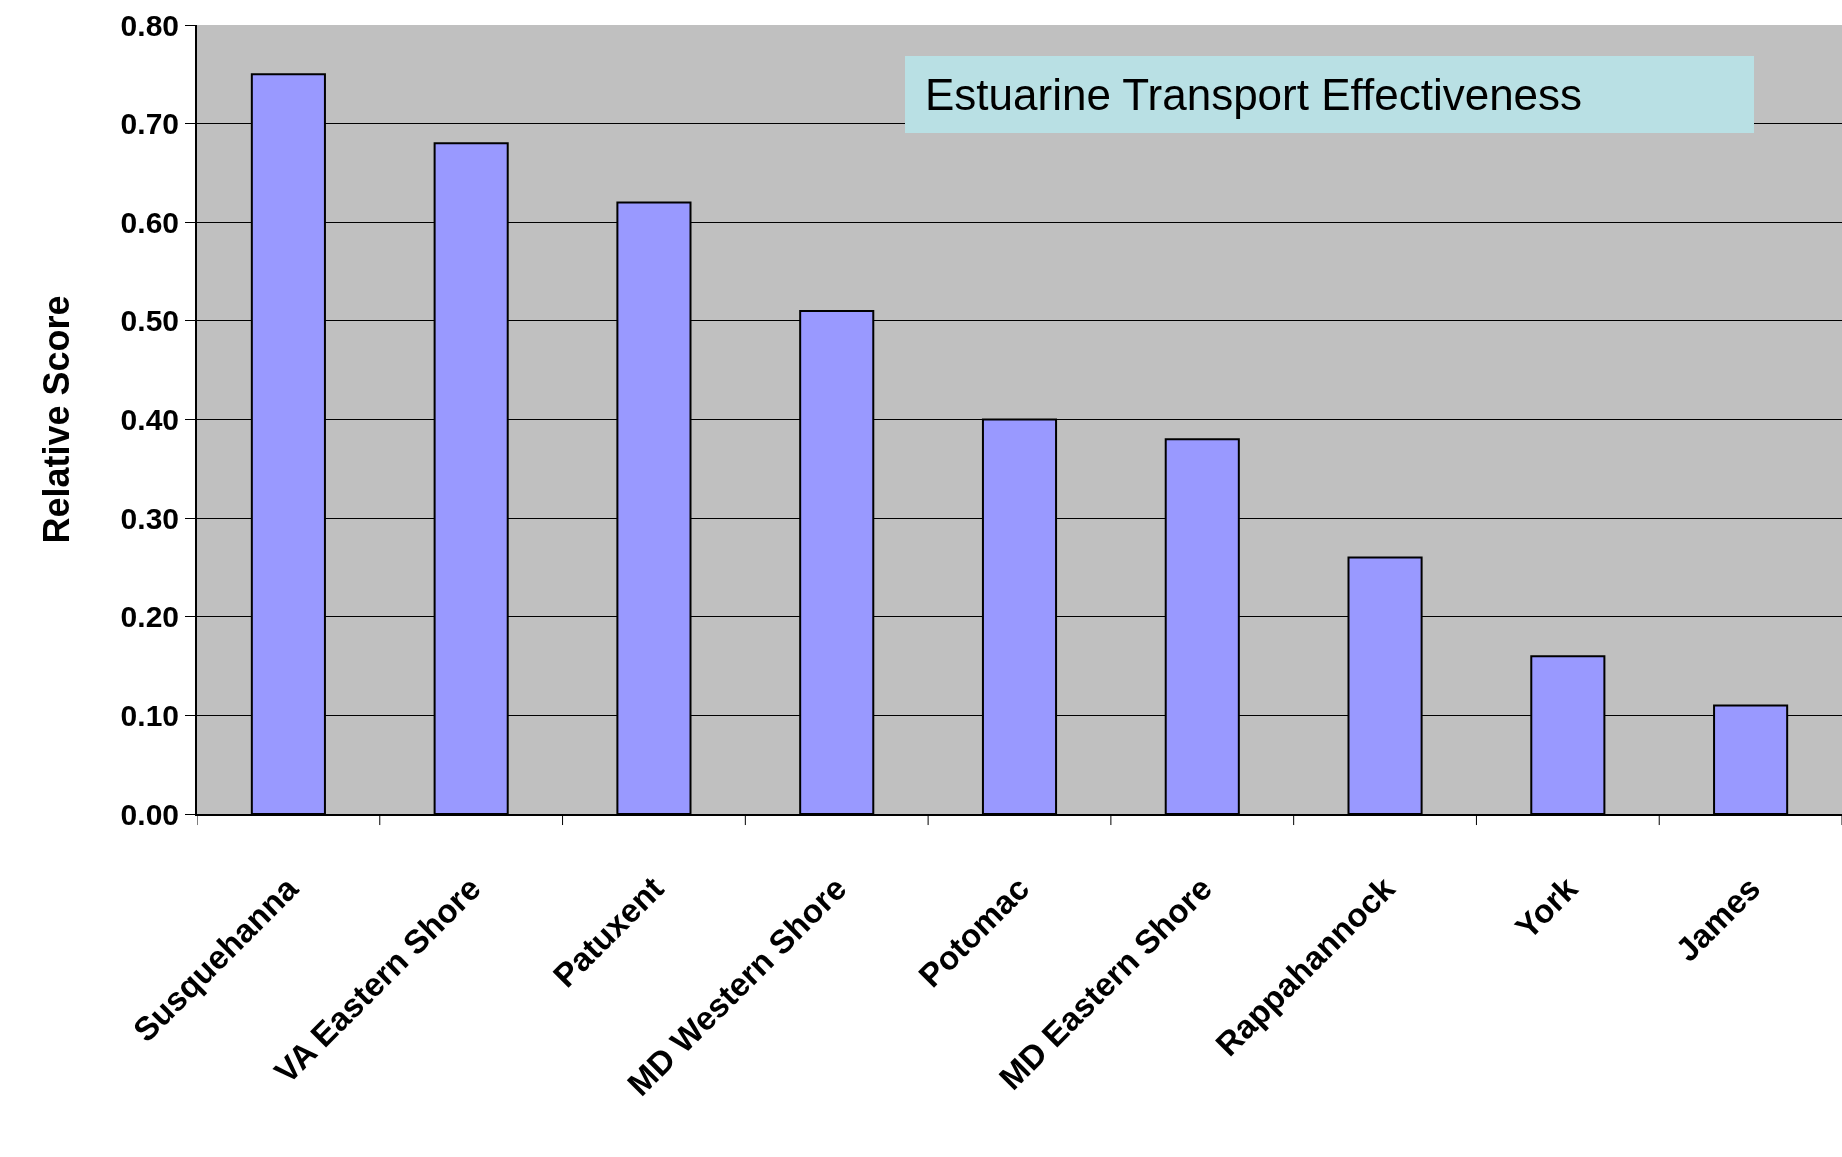 Image resolution: width=1842 pixels, height=1157 pixels. What do you see at coordinates (149, 124) in the screenshot?
I see `y-tick-label: 0.70` at bounding box center [149, 124].